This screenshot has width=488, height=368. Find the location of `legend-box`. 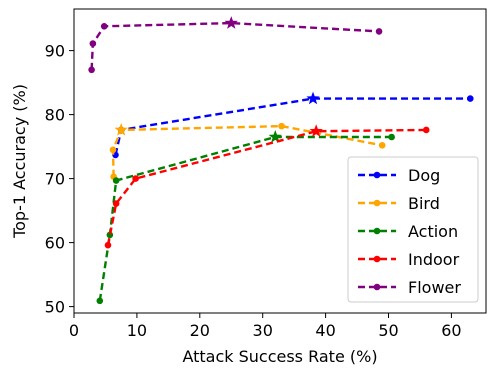

legend-box is located at coordinates (413, 229).